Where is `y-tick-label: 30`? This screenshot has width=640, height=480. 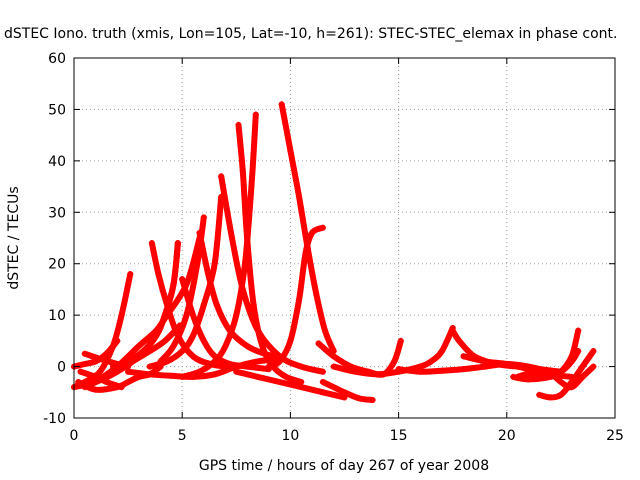 y-tick-label: 30 is located at coordinates (57, 213).